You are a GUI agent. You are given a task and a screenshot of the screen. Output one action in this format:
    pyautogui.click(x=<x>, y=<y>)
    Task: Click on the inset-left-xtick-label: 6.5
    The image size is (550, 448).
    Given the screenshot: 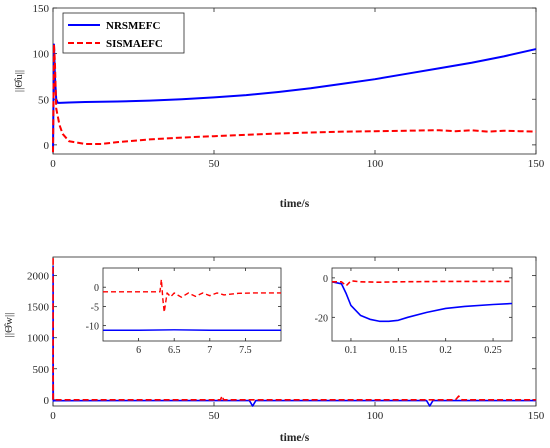 What is the action you would take?
    pyautogui.click(x=174, y=350)
    